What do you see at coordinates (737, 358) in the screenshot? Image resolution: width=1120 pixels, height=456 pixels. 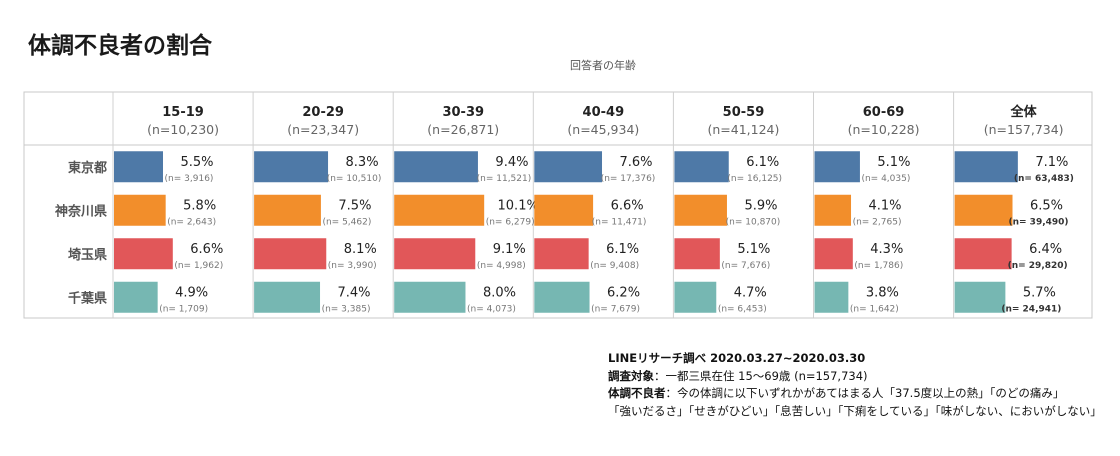 I see `source-note: LINEリサーチ調べ 2020.03.27~2020.03.30` at bounding box center [737, 358].